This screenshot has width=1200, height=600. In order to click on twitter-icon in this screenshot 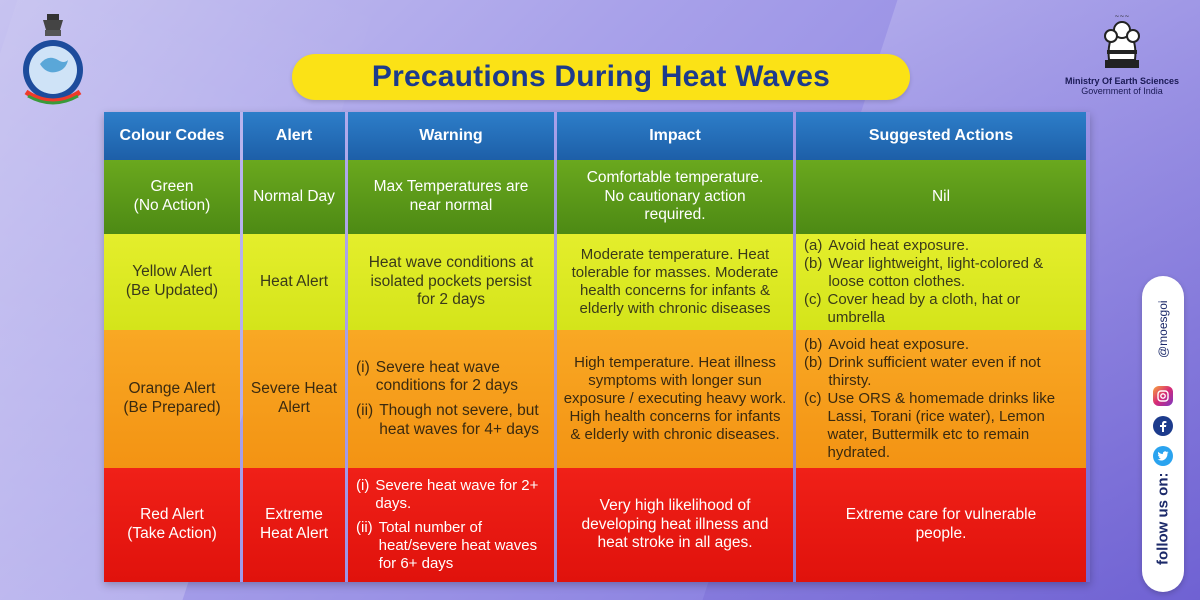, I will do `click(1163, 456)`.